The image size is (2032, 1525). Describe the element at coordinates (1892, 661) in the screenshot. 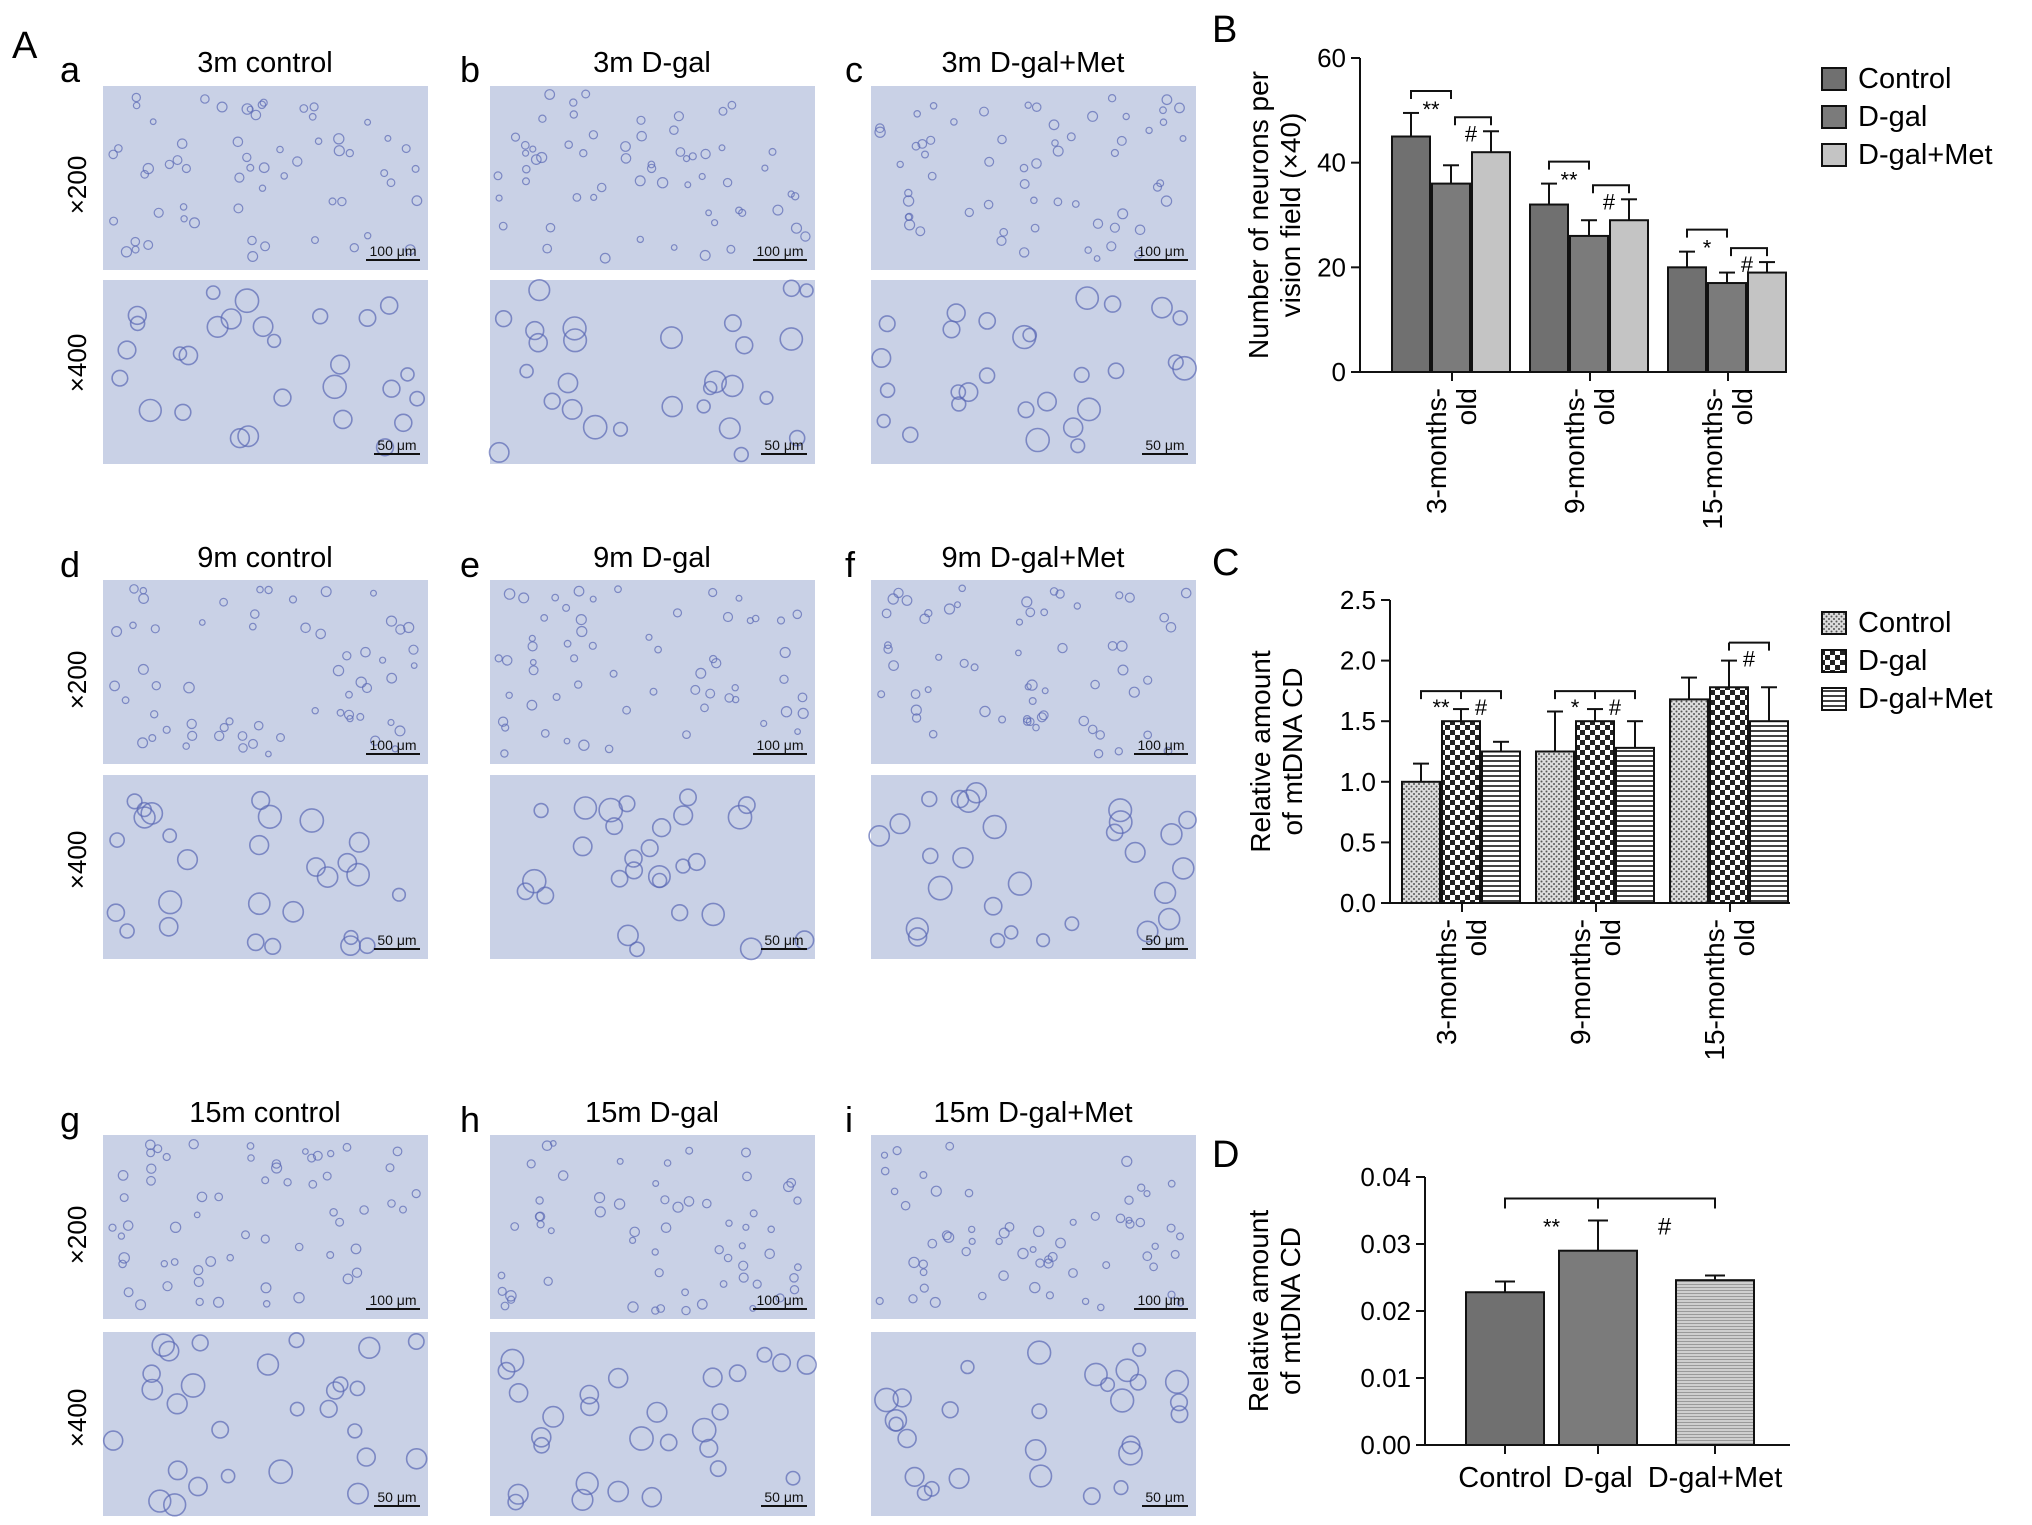

I see `legend-label: D-gal` at that location.